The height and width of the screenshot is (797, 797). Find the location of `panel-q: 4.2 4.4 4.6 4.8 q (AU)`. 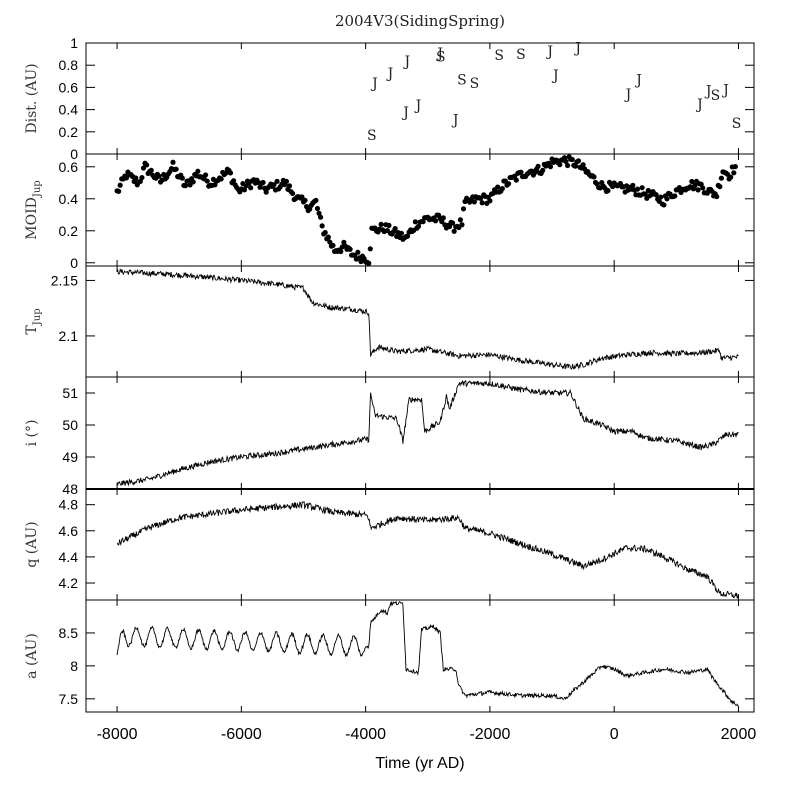

panel-q: 4.2 4.4 4.6 4.8 q (AU) is located at coordinates (389, 544).